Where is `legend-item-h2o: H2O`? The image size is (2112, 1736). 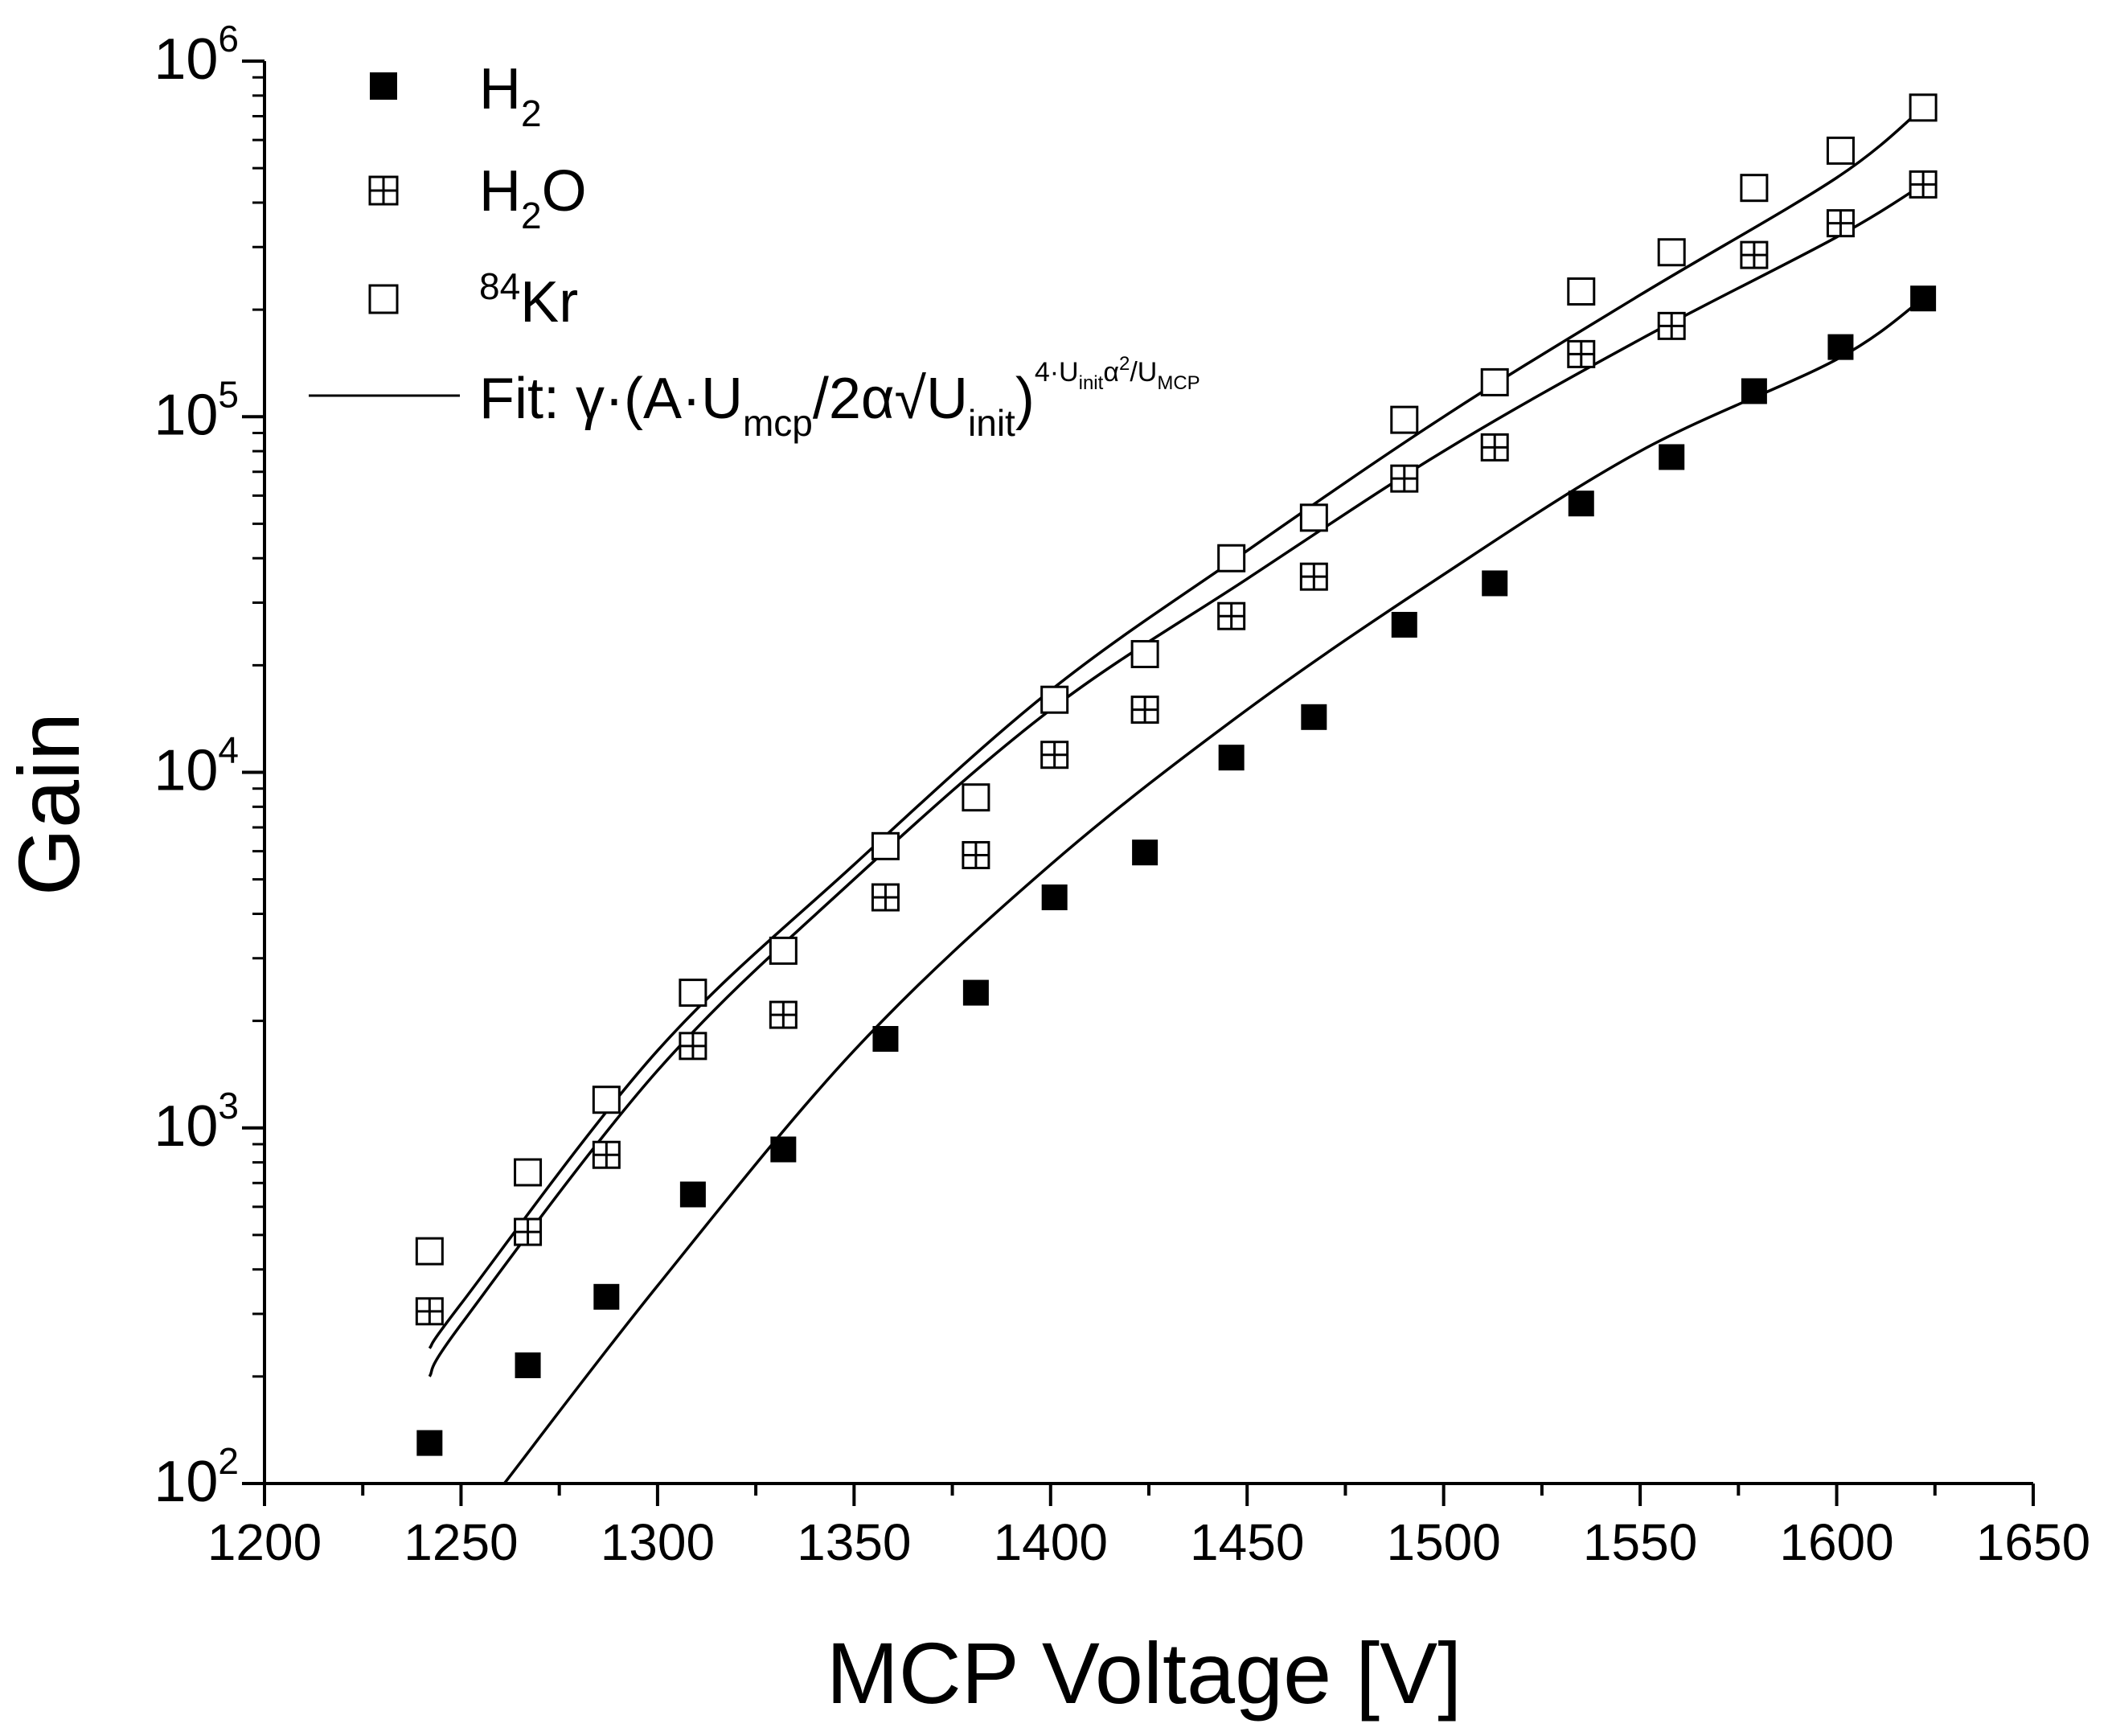 legend-item-h2o: H2O is located at coordinates (477, 197).